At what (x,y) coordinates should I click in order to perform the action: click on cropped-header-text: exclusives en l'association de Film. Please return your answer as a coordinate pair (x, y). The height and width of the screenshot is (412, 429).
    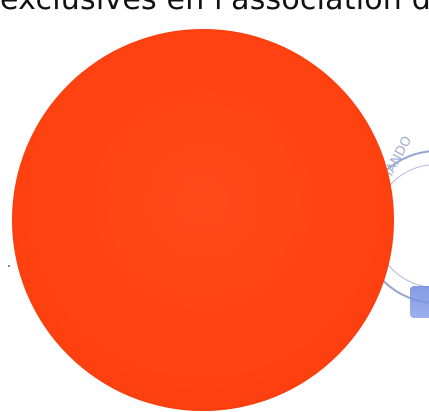
    Looking at the image, I should click on (214, 8).